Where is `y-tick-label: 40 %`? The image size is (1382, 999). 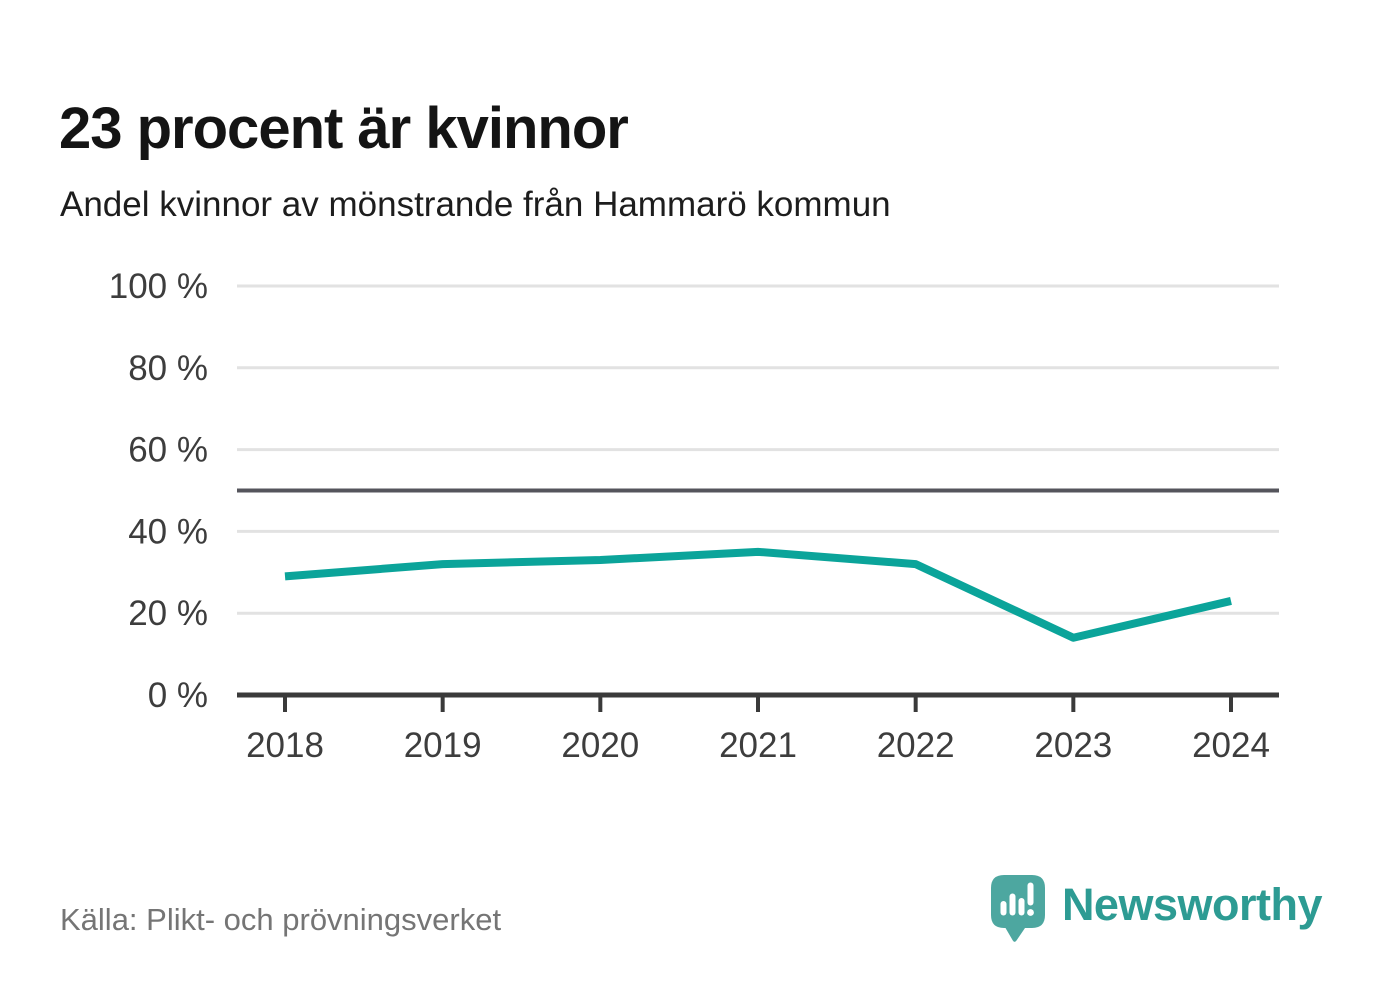 y-tick-label: 40 % is located at coordinates (168, 531).